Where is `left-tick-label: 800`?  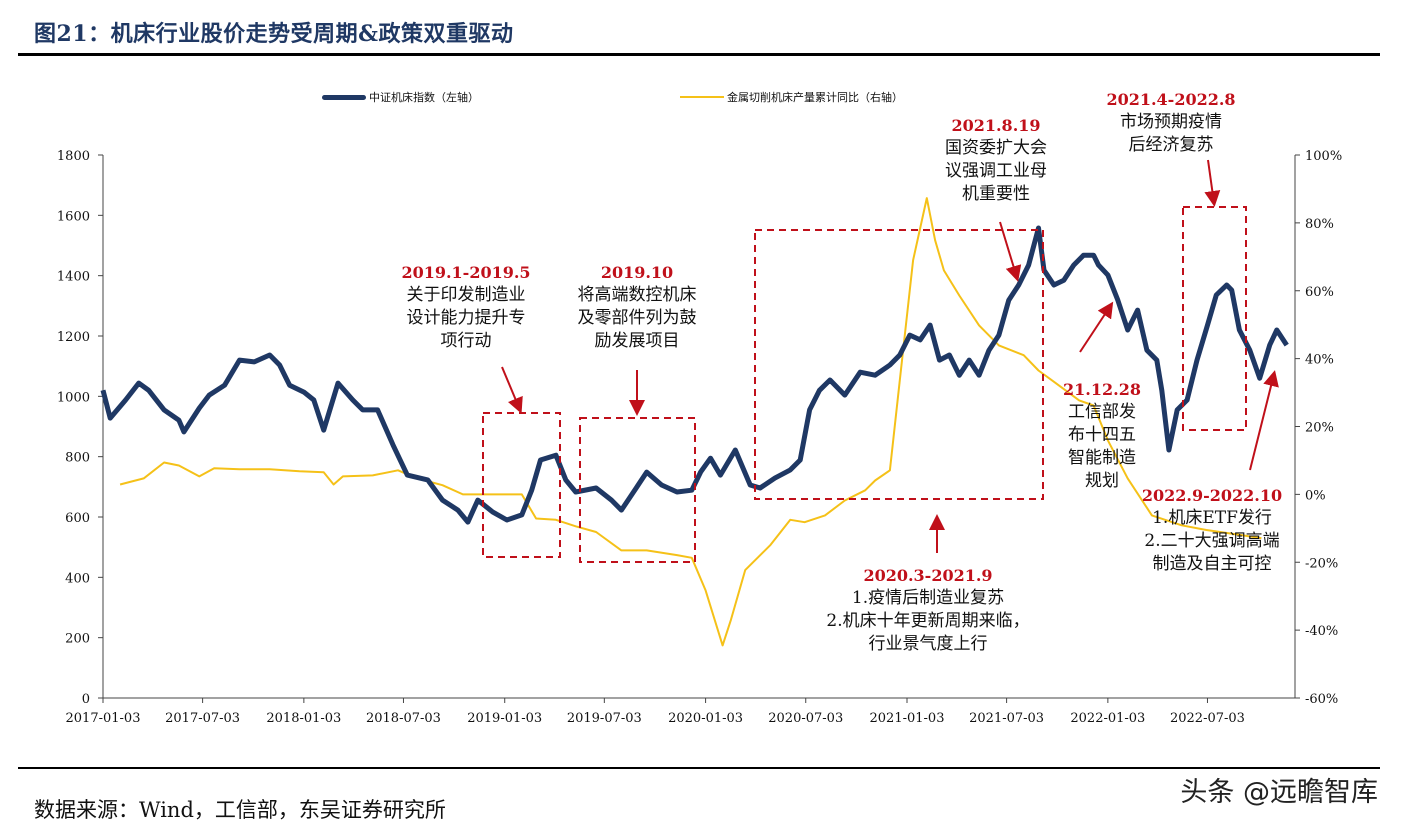 left-tick-label: 800 is located at coordinates (77, 458).